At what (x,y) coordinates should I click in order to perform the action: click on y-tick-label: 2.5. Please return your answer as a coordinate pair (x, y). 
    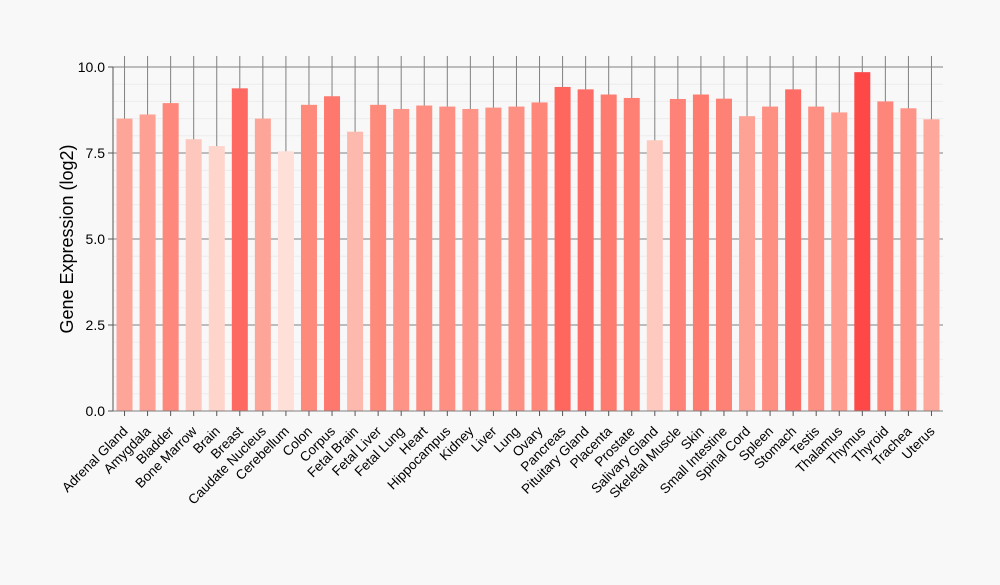
    Looking at the image, I should click on (96, 325).